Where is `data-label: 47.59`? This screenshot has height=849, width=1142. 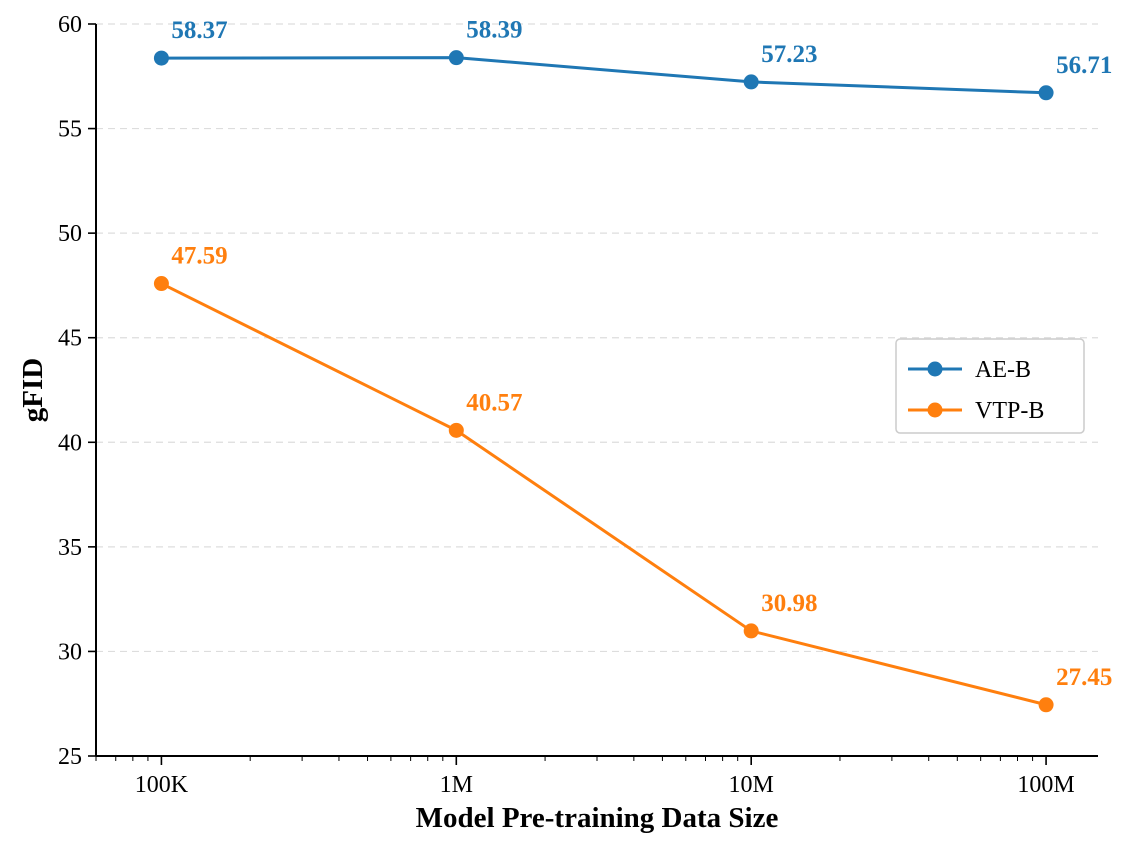
data-label: 47.59 is located at coordinates (199, 256).